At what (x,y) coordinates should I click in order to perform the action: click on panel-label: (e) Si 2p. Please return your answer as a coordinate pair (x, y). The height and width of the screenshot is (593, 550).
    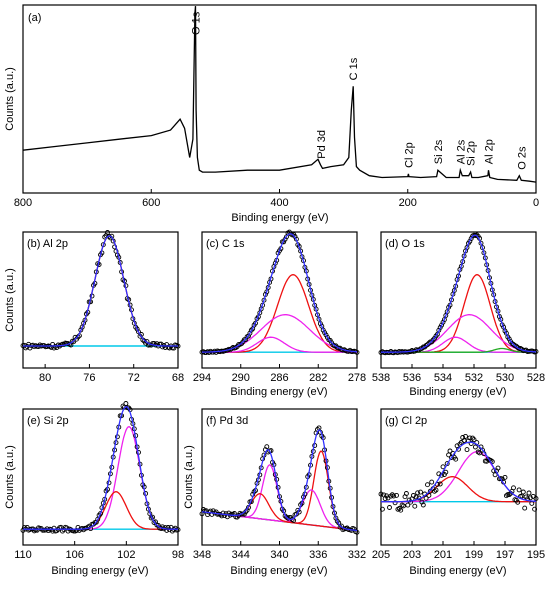
    Looking at the image, I should click on (48, 421).